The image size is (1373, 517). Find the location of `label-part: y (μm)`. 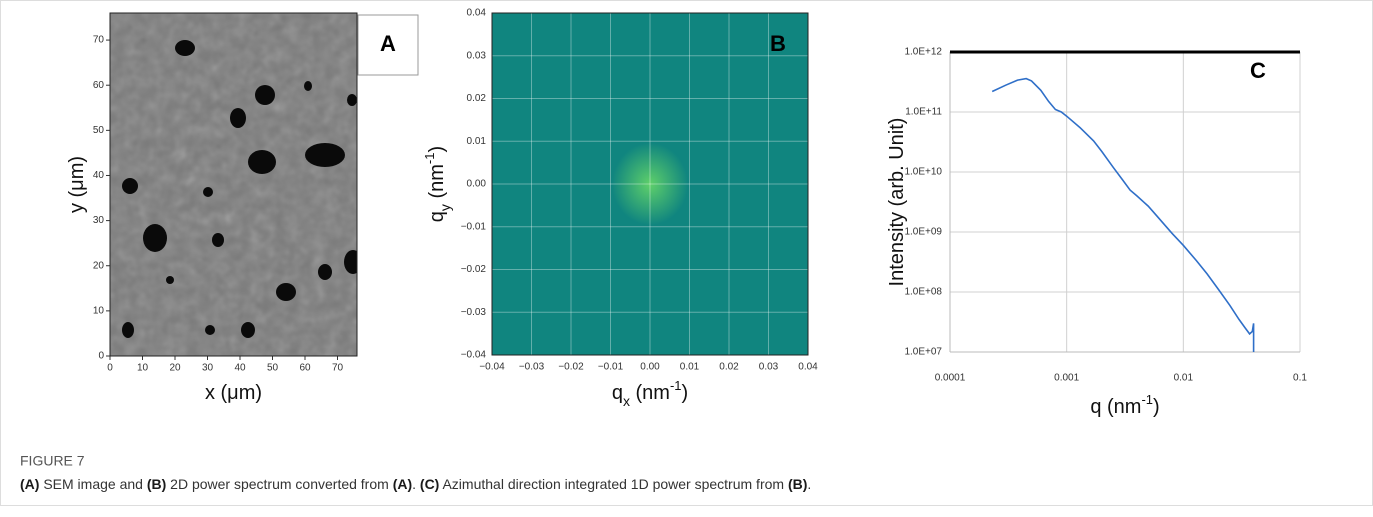

label-part: y (μm) is located at coordinates (77, 184).